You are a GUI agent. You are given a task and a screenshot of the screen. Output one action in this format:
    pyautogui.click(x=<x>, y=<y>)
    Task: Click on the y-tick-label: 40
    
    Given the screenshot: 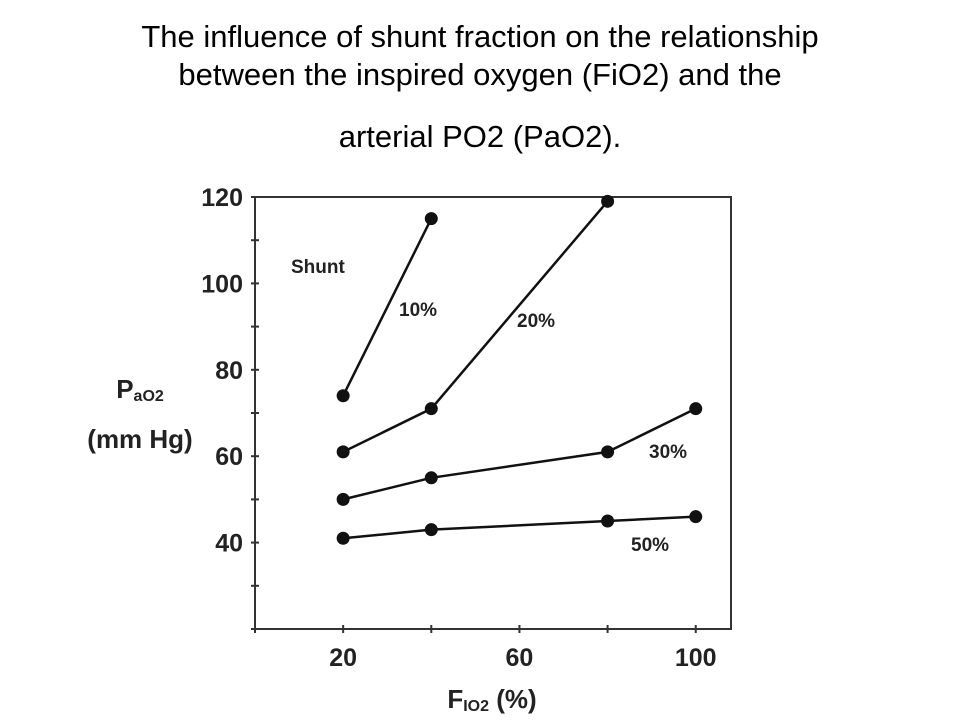 What is the action you would take?
    pyautogui.click(x=229, y=544)
    